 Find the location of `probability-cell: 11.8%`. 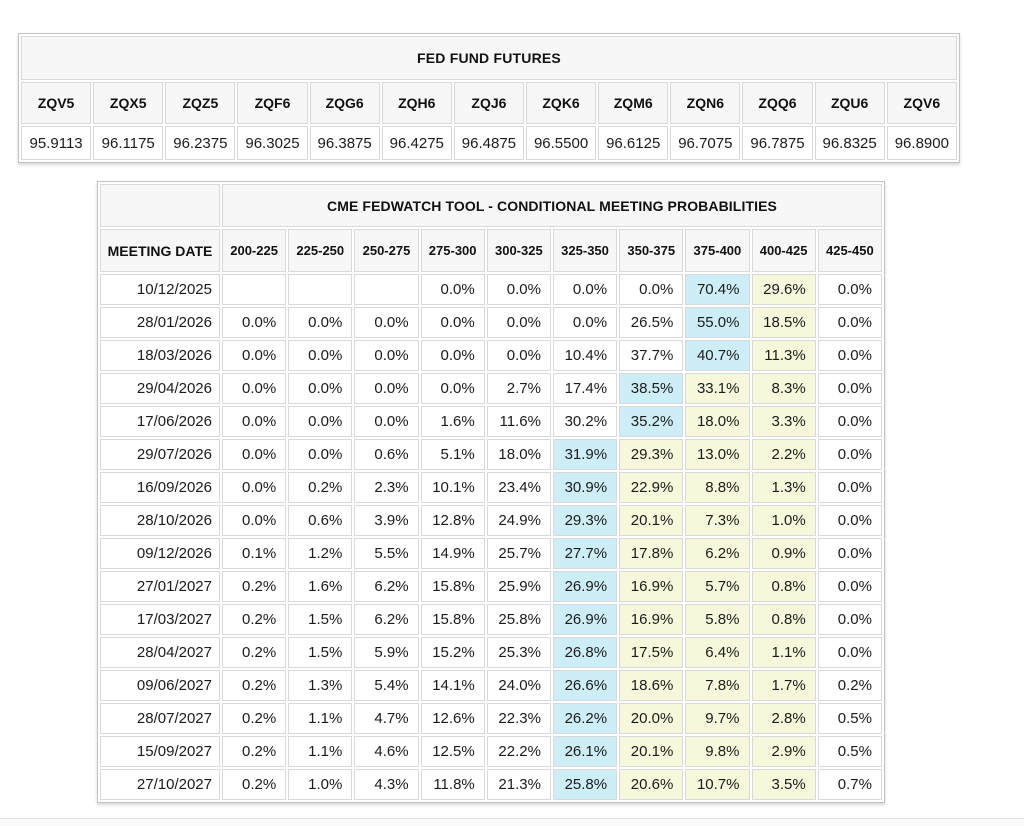

probability-cell: 11.8% is located at coordinates (452, 784).